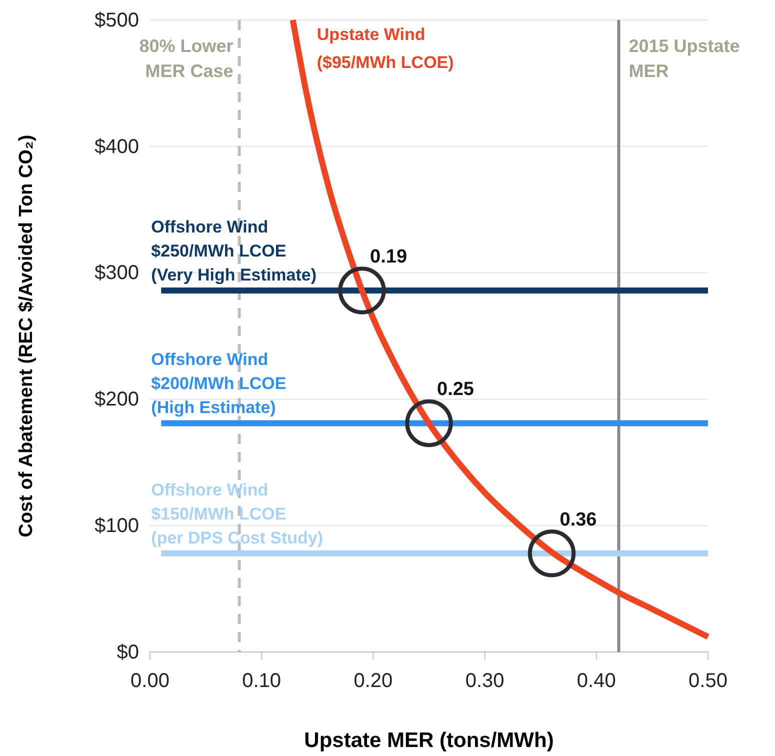 The width and height of the screenshot is (775, 756). What do you see at coordinates (455, 389) in the screenshot?
I see `annotation: 0.25` at bounding box center [455, 389].